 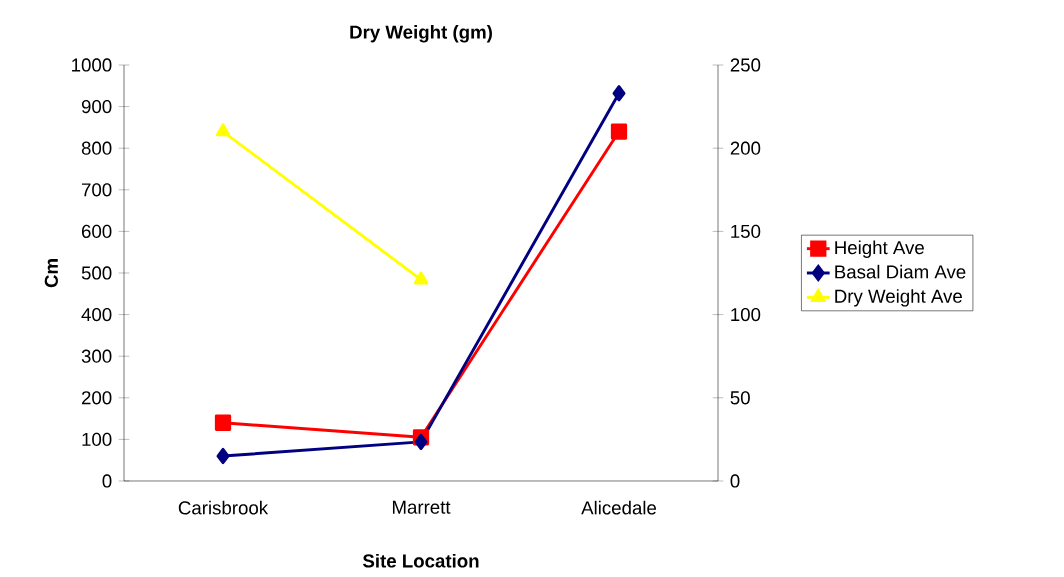 I want to click on y-tick-label: 100, so click(x=97, y=439).